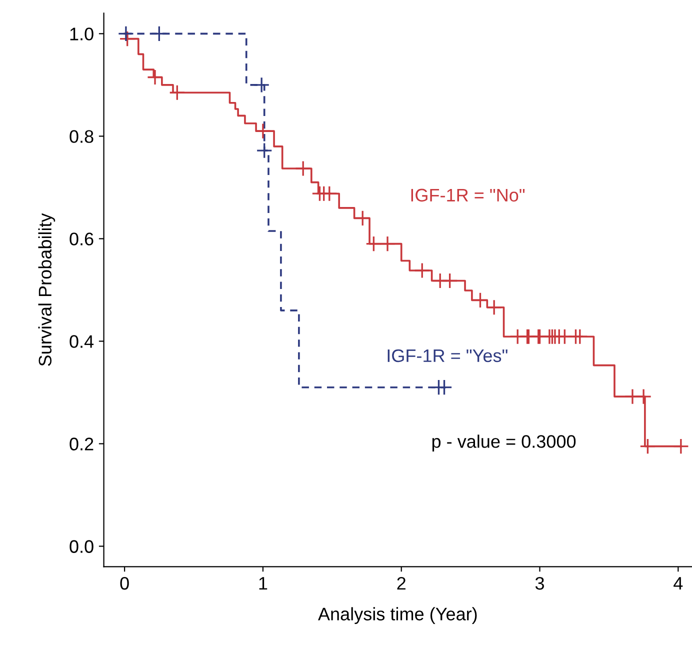  What do you see at coordinates (82, 341) in the screenshot?
I see `y-tick-label: 0.4` at bounding box center [82, 341].